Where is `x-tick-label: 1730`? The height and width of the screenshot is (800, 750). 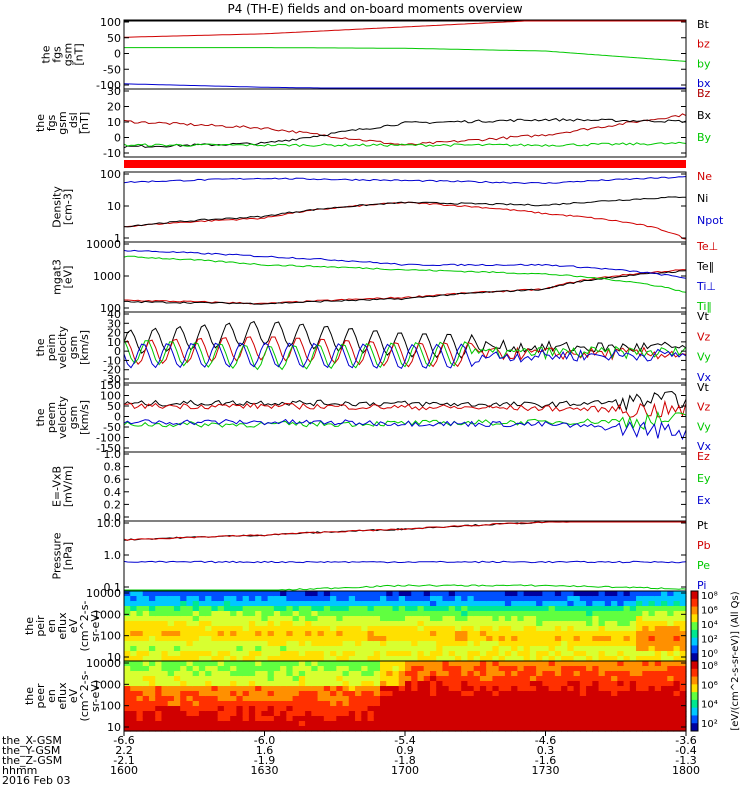
x-tick-label: 1730 is located at coordinates (546, 770).